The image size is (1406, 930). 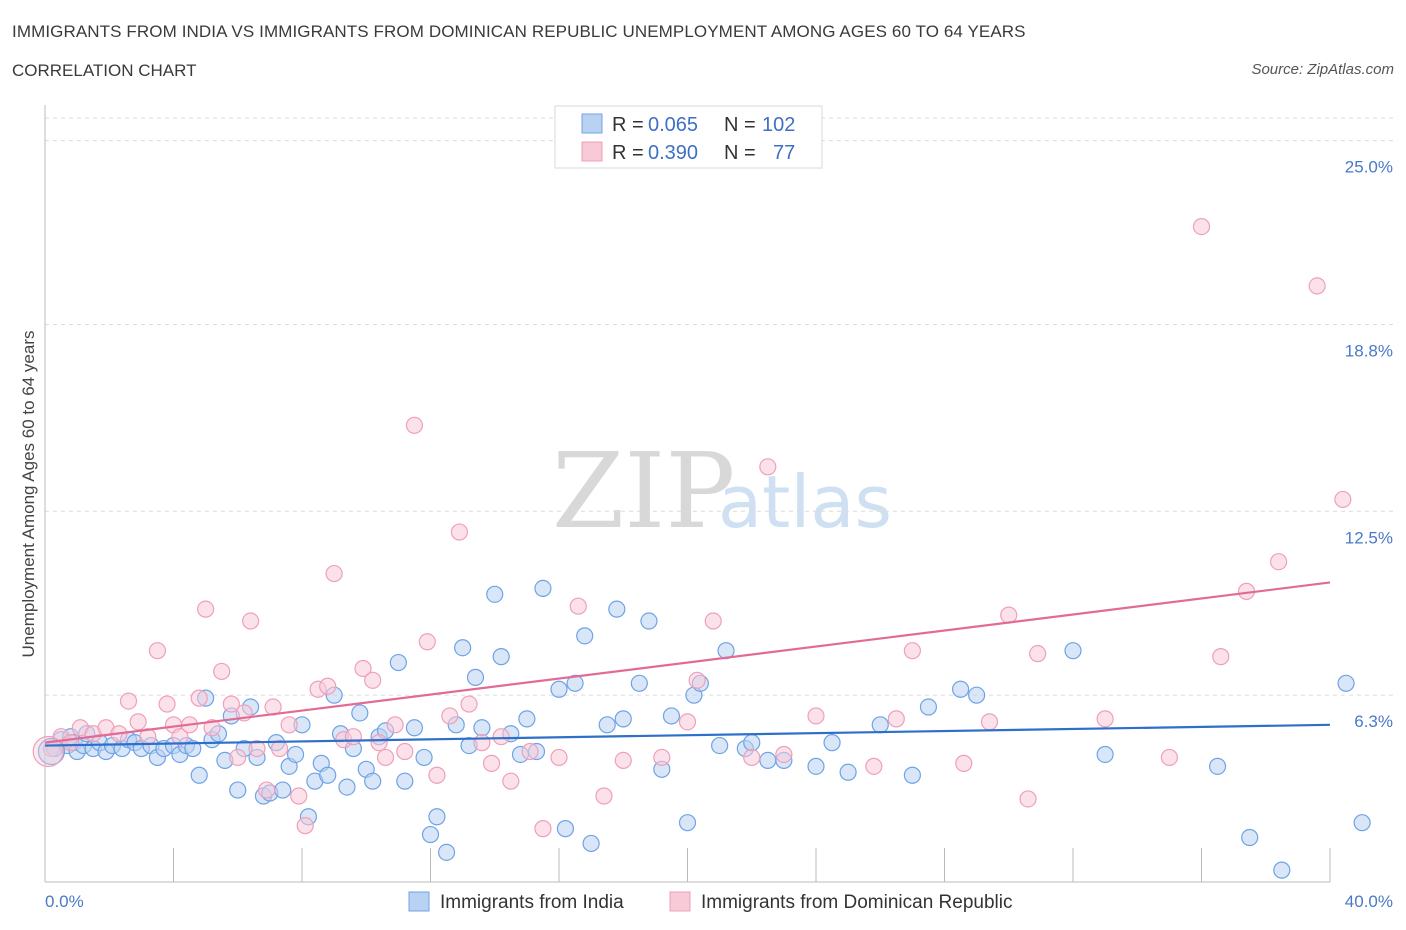 I want to click on legend-n-label-dominican: N =, so click(x=740, y=153).